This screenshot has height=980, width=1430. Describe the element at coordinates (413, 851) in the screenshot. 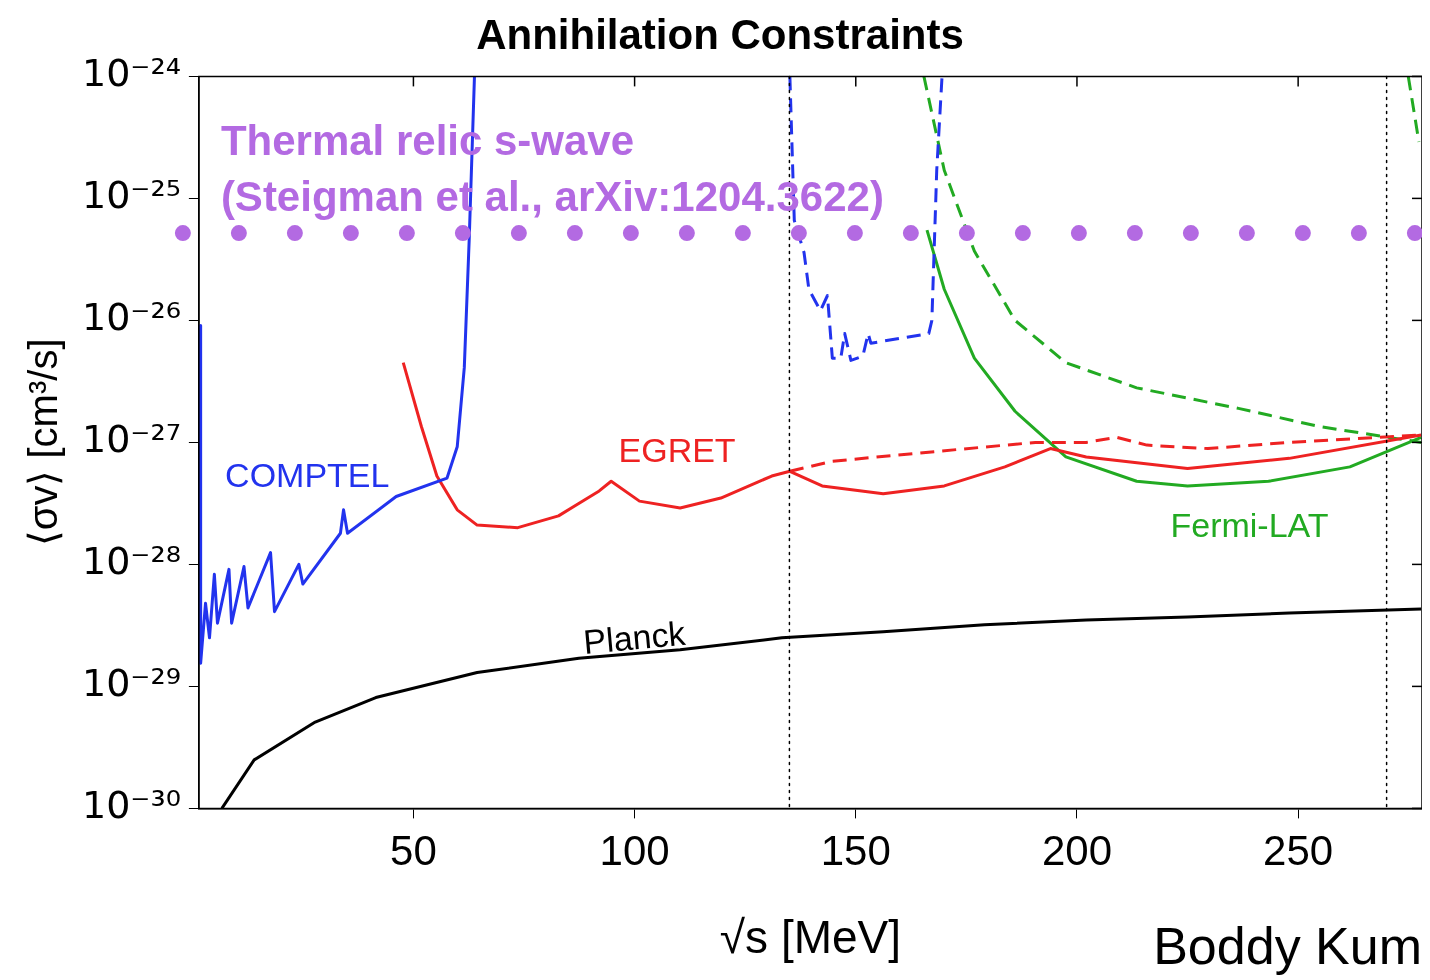

I see `x-tick-label: 50` at that location.